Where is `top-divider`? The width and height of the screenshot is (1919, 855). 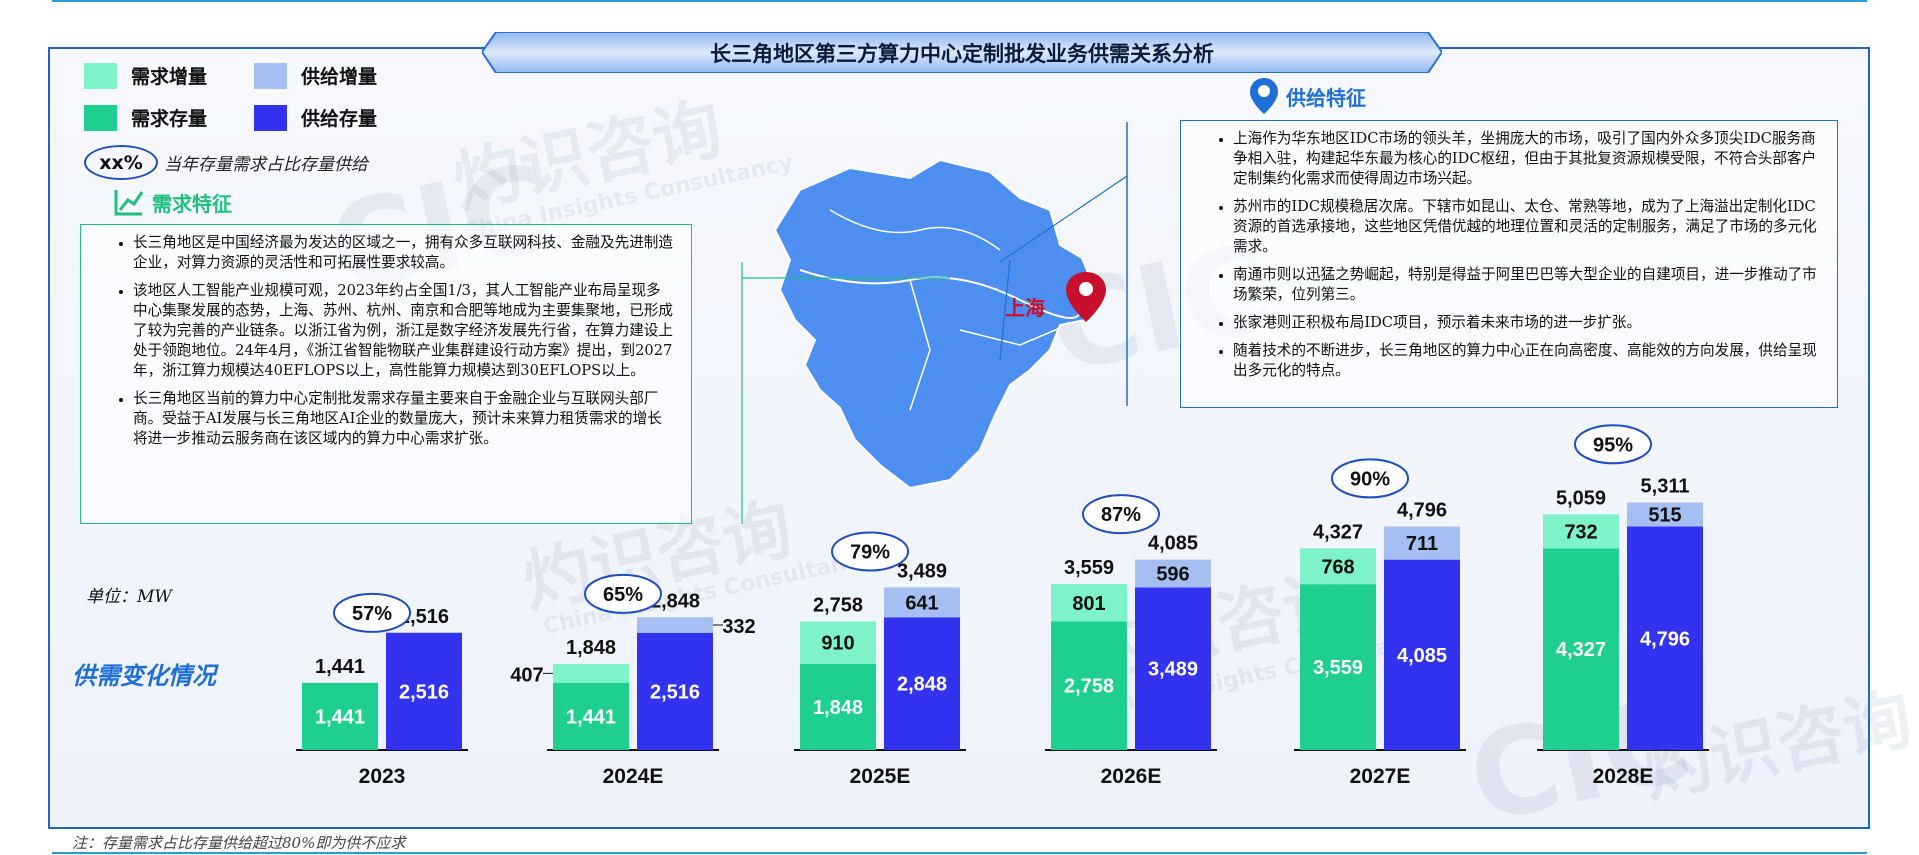
top-divider is located at coordinates (959, 1).